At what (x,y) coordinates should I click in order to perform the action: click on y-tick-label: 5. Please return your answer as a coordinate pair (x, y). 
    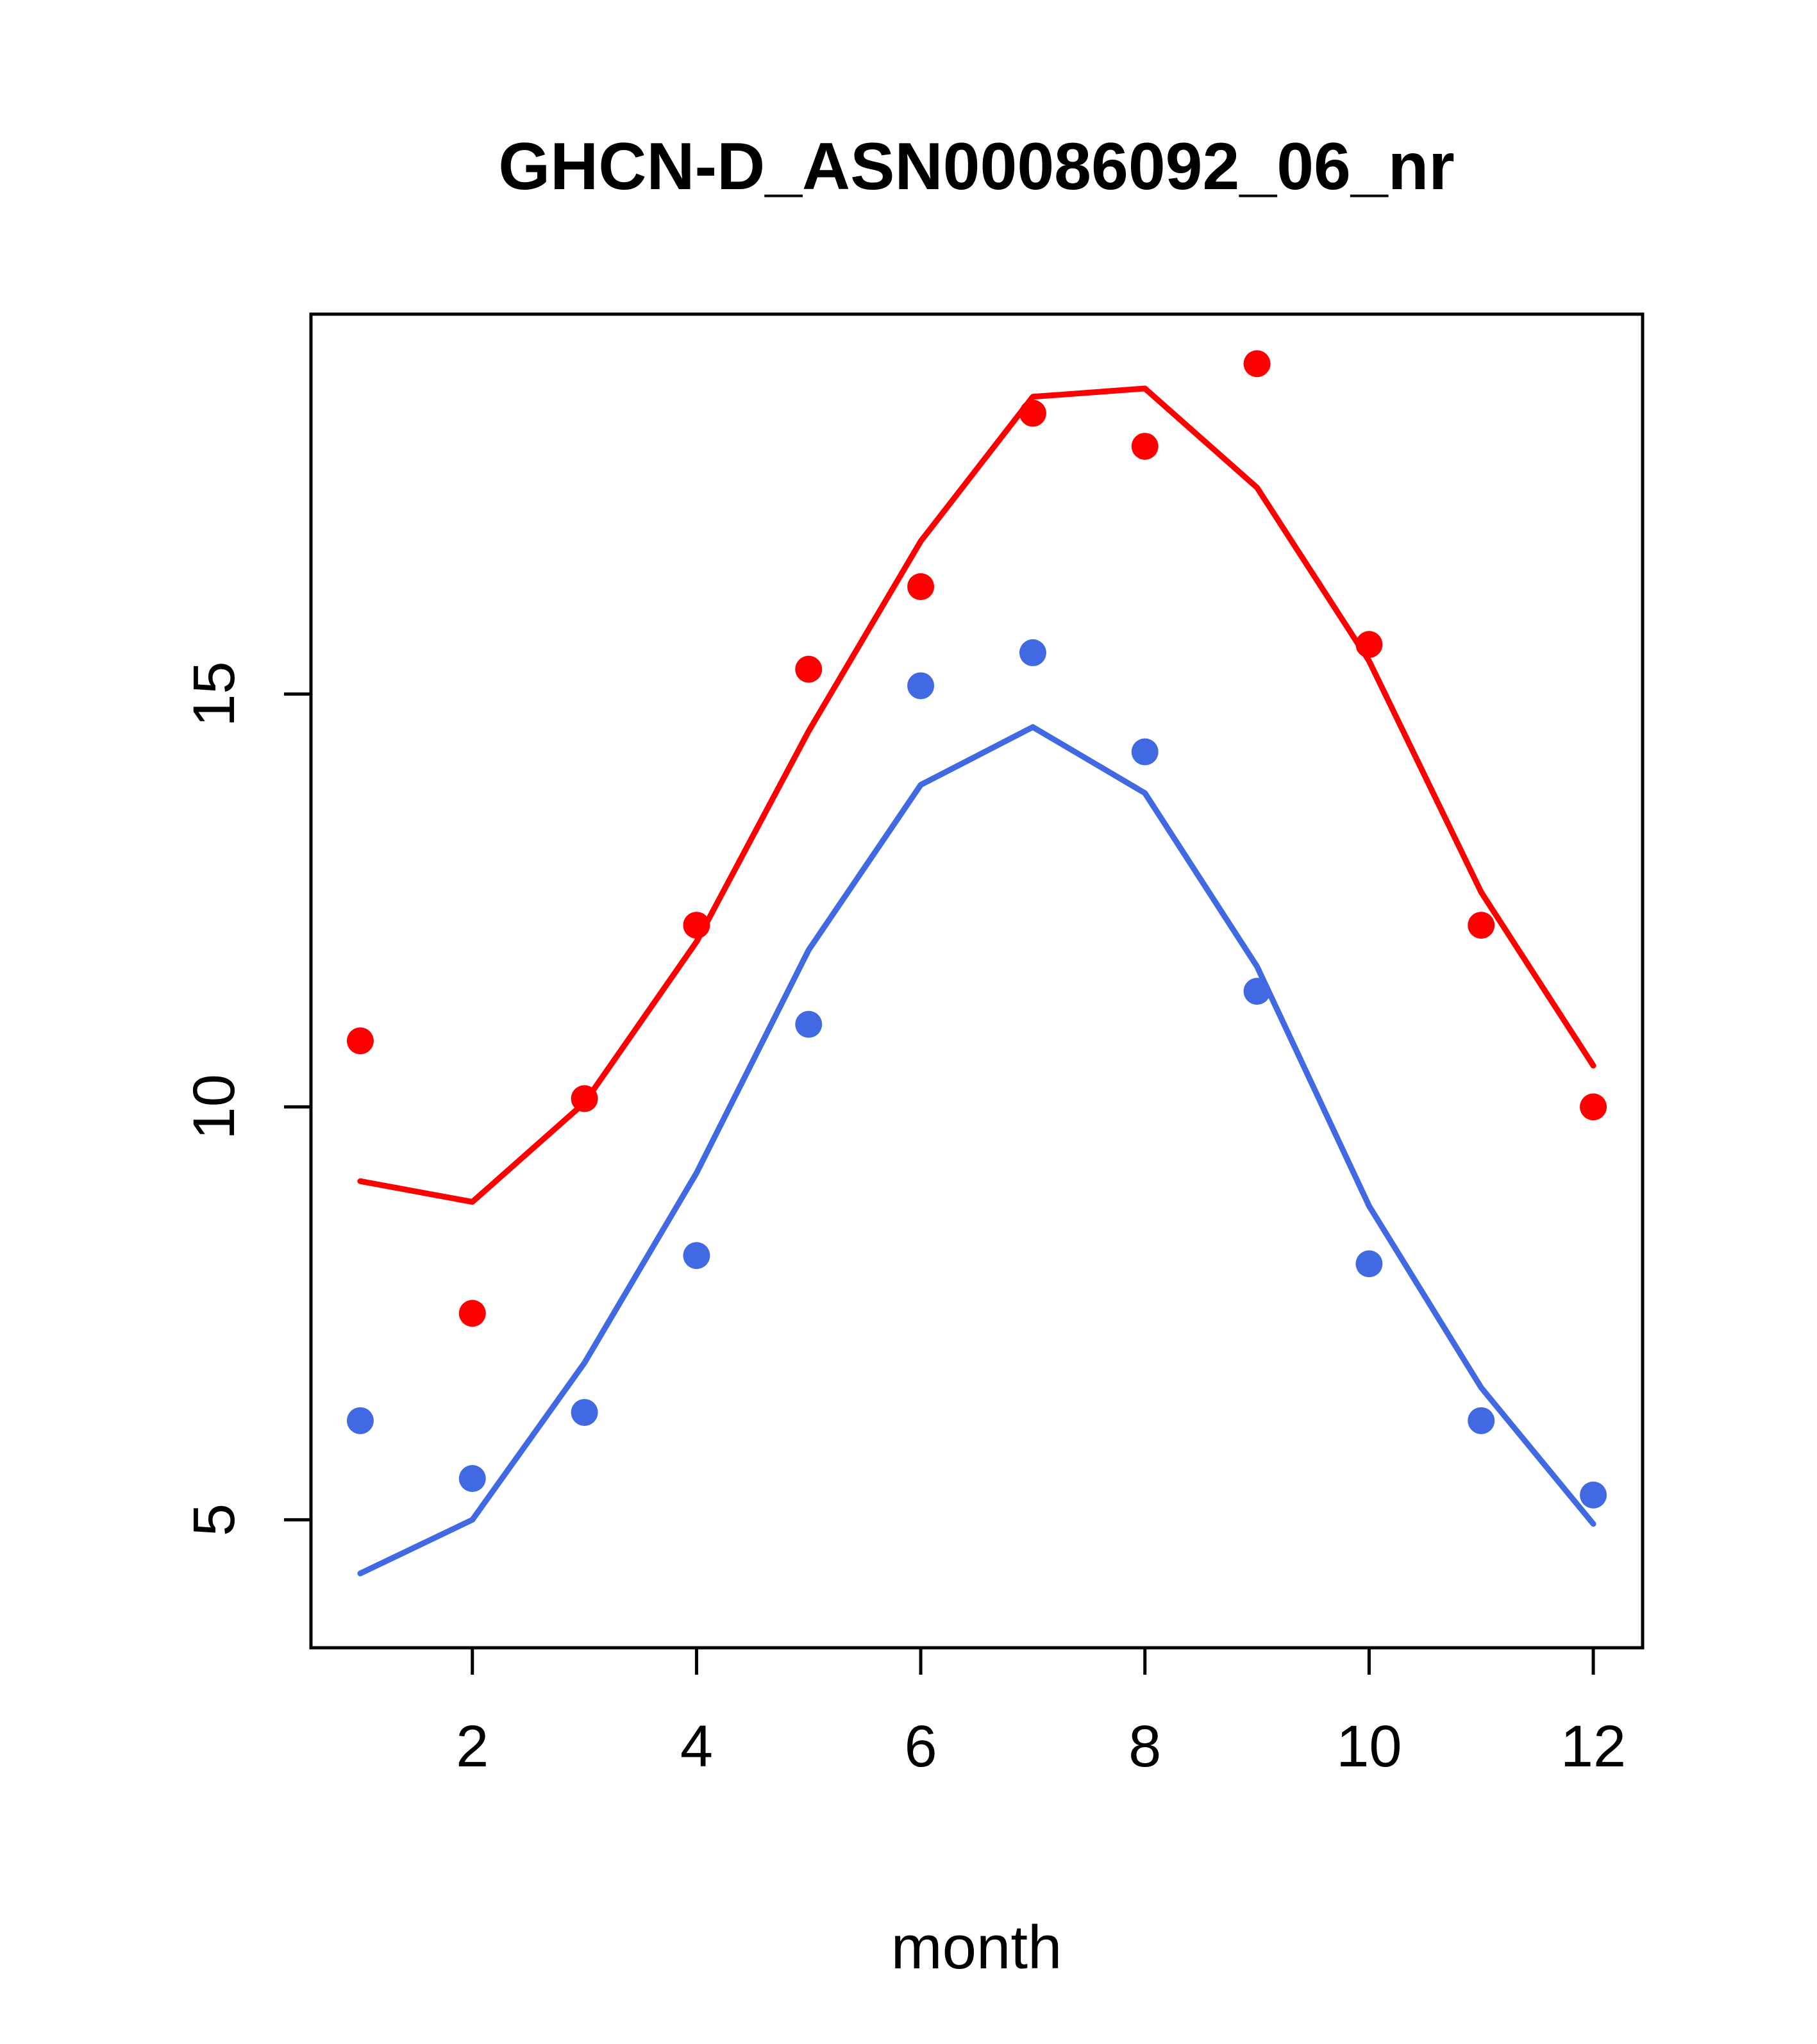
    Looking at the image, I should click on (214, 1520).